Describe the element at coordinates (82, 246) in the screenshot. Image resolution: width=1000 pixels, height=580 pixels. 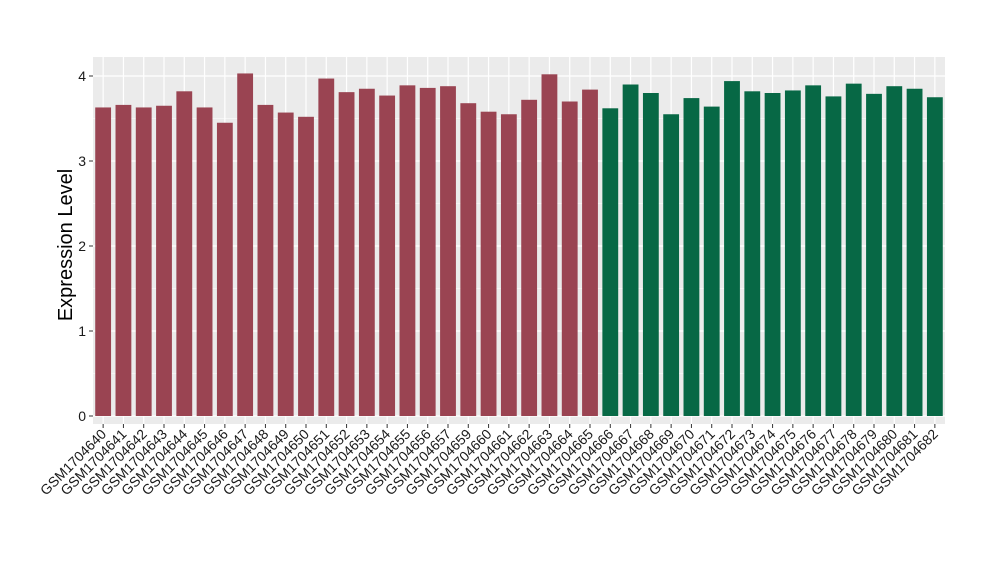
I see `y-tick-label: 2` at that location.